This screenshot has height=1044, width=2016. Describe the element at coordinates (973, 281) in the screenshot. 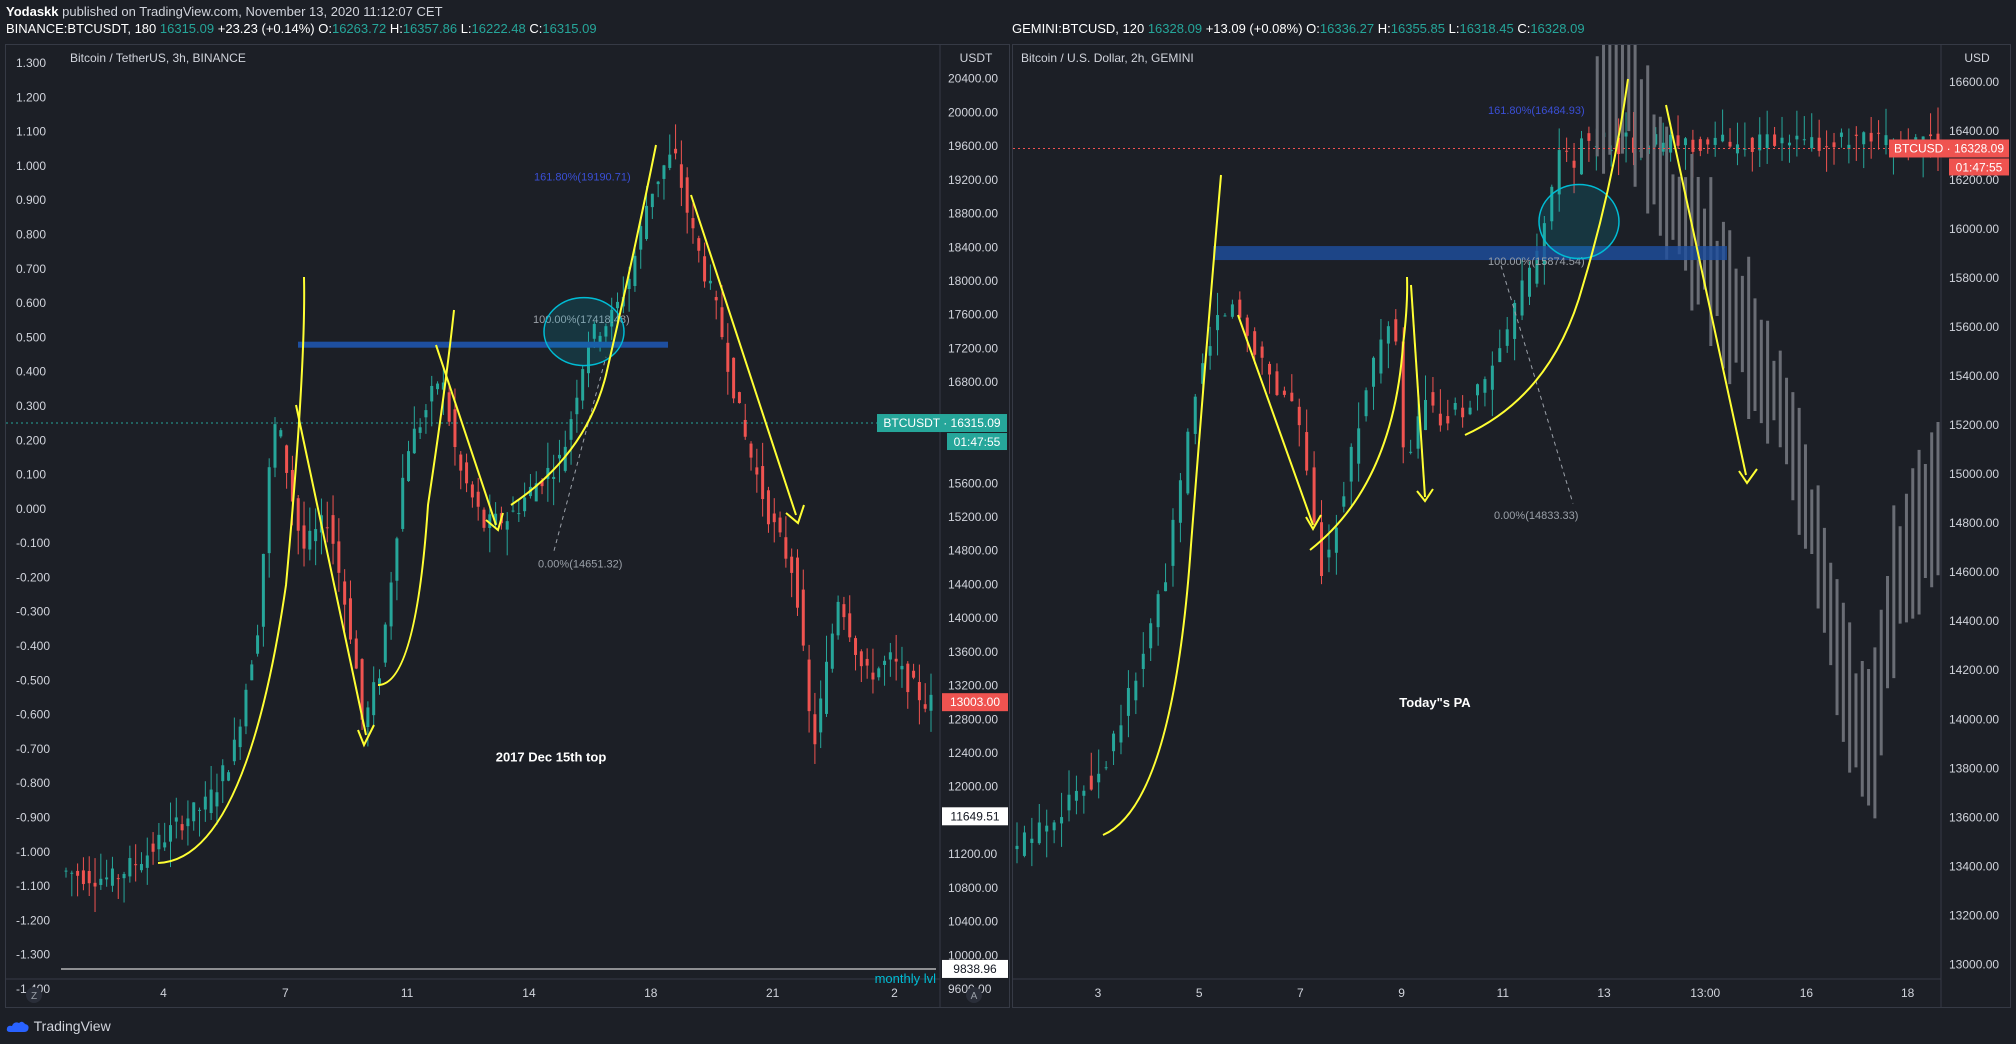

I see `y-tick-label: 18000.00` at that location.